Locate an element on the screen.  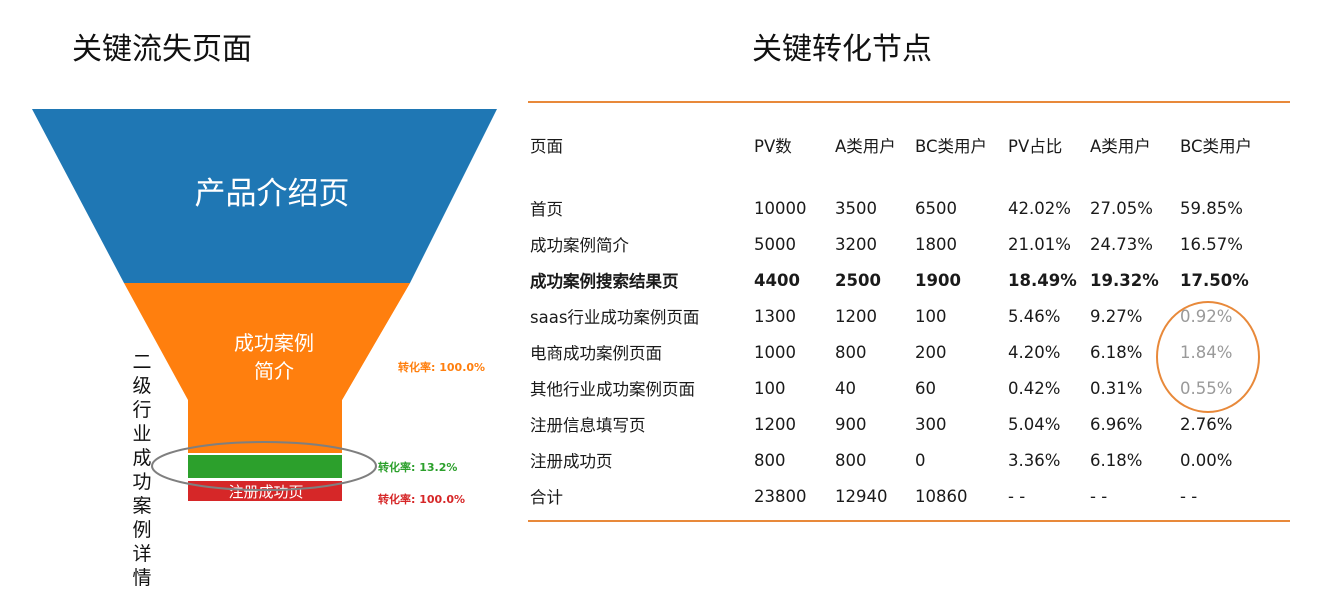
cell-bc-users-share: 16.57% is located at coordinates (1211, 244).